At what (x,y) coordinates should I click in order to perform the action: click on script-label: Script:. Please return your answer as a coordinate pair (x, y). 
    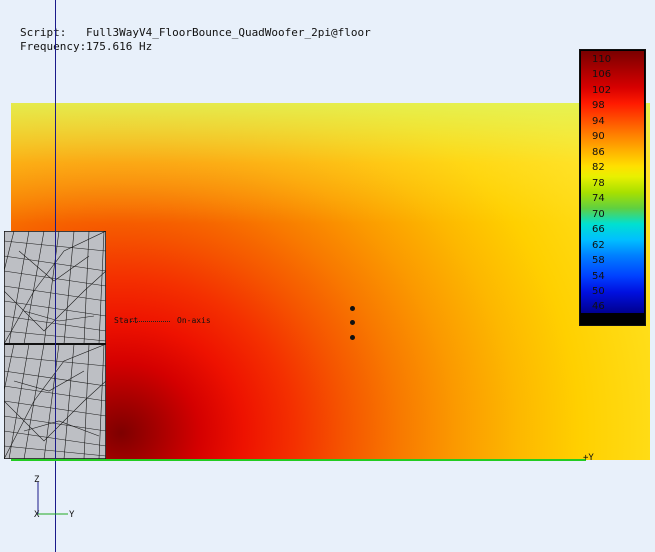
    Looking at the image, I should click on (43, 32).